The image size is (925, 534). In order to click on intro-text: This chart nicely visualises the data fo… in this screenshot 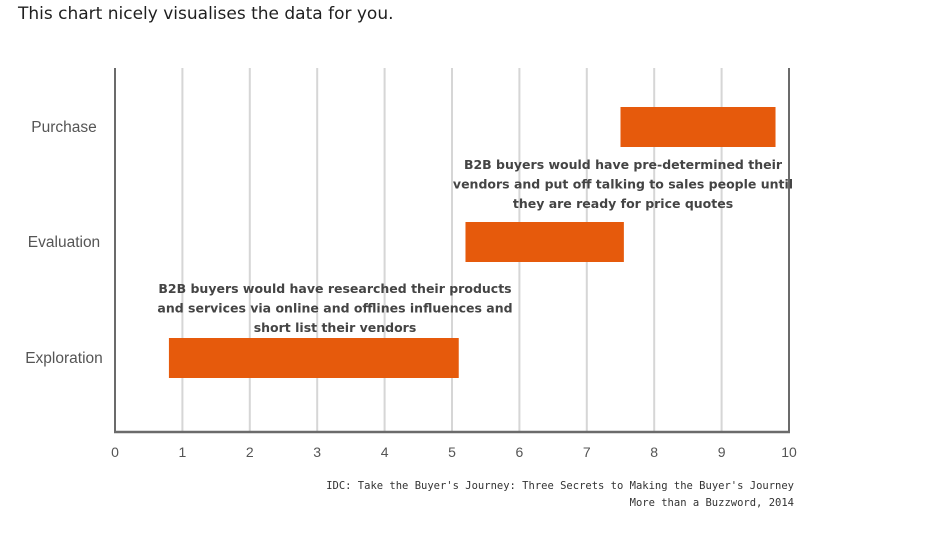, I will do `click(206, 14)`.